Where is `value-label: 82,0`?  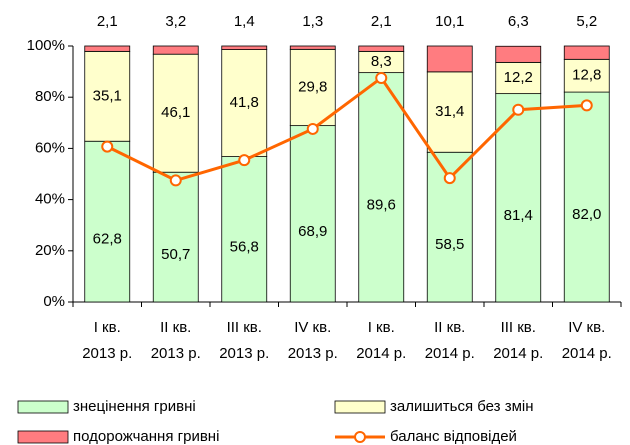 value-label: 82,0 is located at coordinates (586, 214).